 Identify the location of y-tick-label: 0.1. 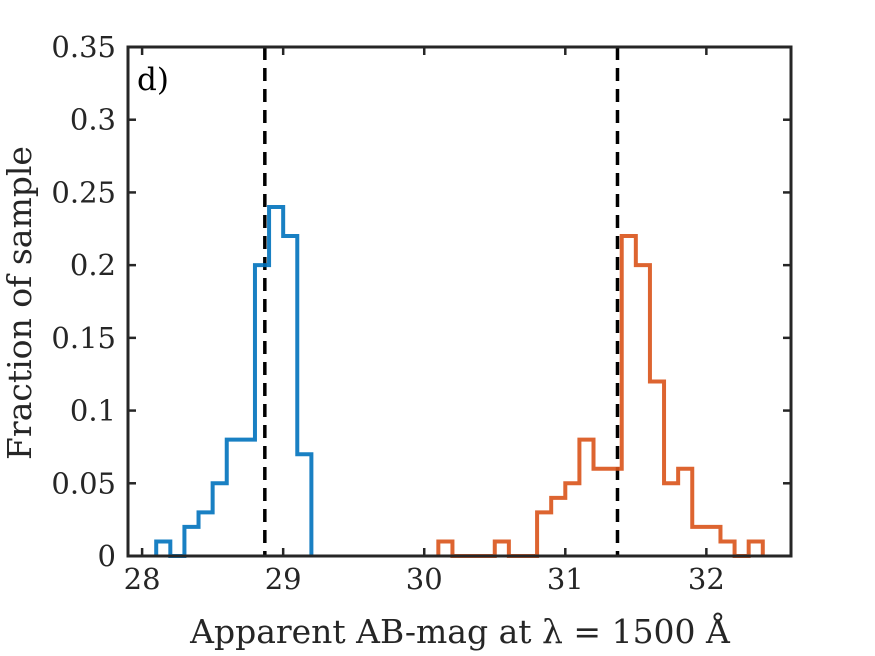
(93, 411).